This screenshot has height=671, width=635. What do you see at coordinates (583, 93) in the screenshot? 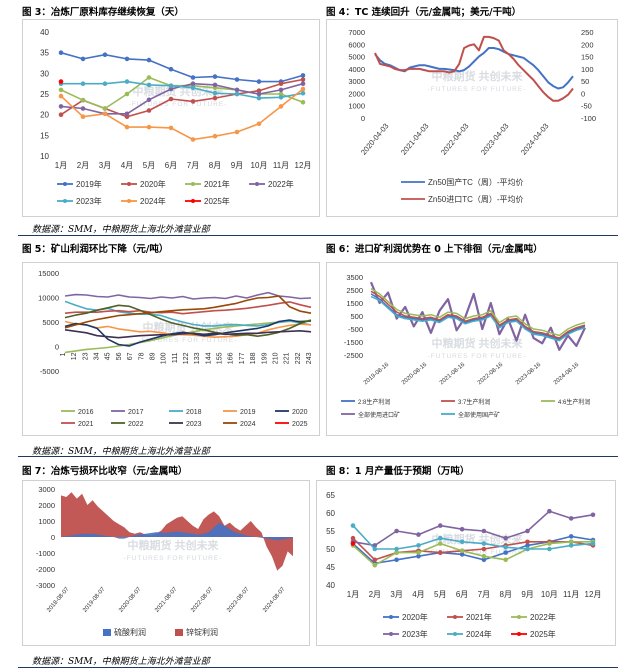
I see `y-right-tick-label: 0` at bounding box center [583, 93].